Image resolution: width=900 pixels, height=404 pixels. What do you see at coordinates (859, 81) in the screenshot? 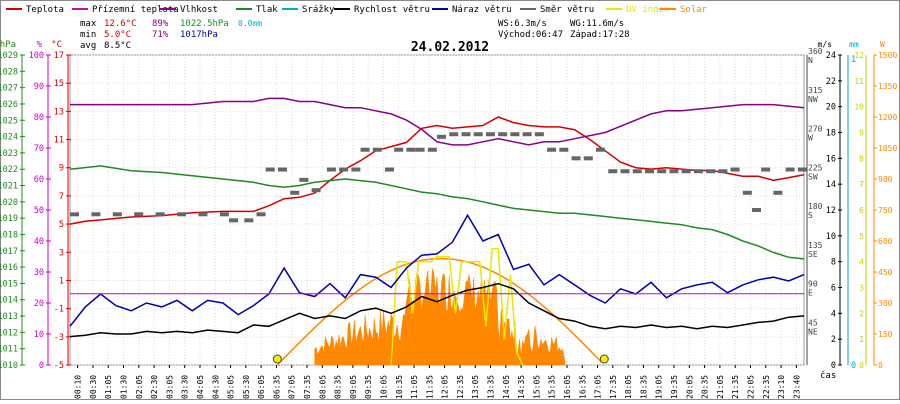
I see `uv-tick: 11` at bounding box center [859, 81].